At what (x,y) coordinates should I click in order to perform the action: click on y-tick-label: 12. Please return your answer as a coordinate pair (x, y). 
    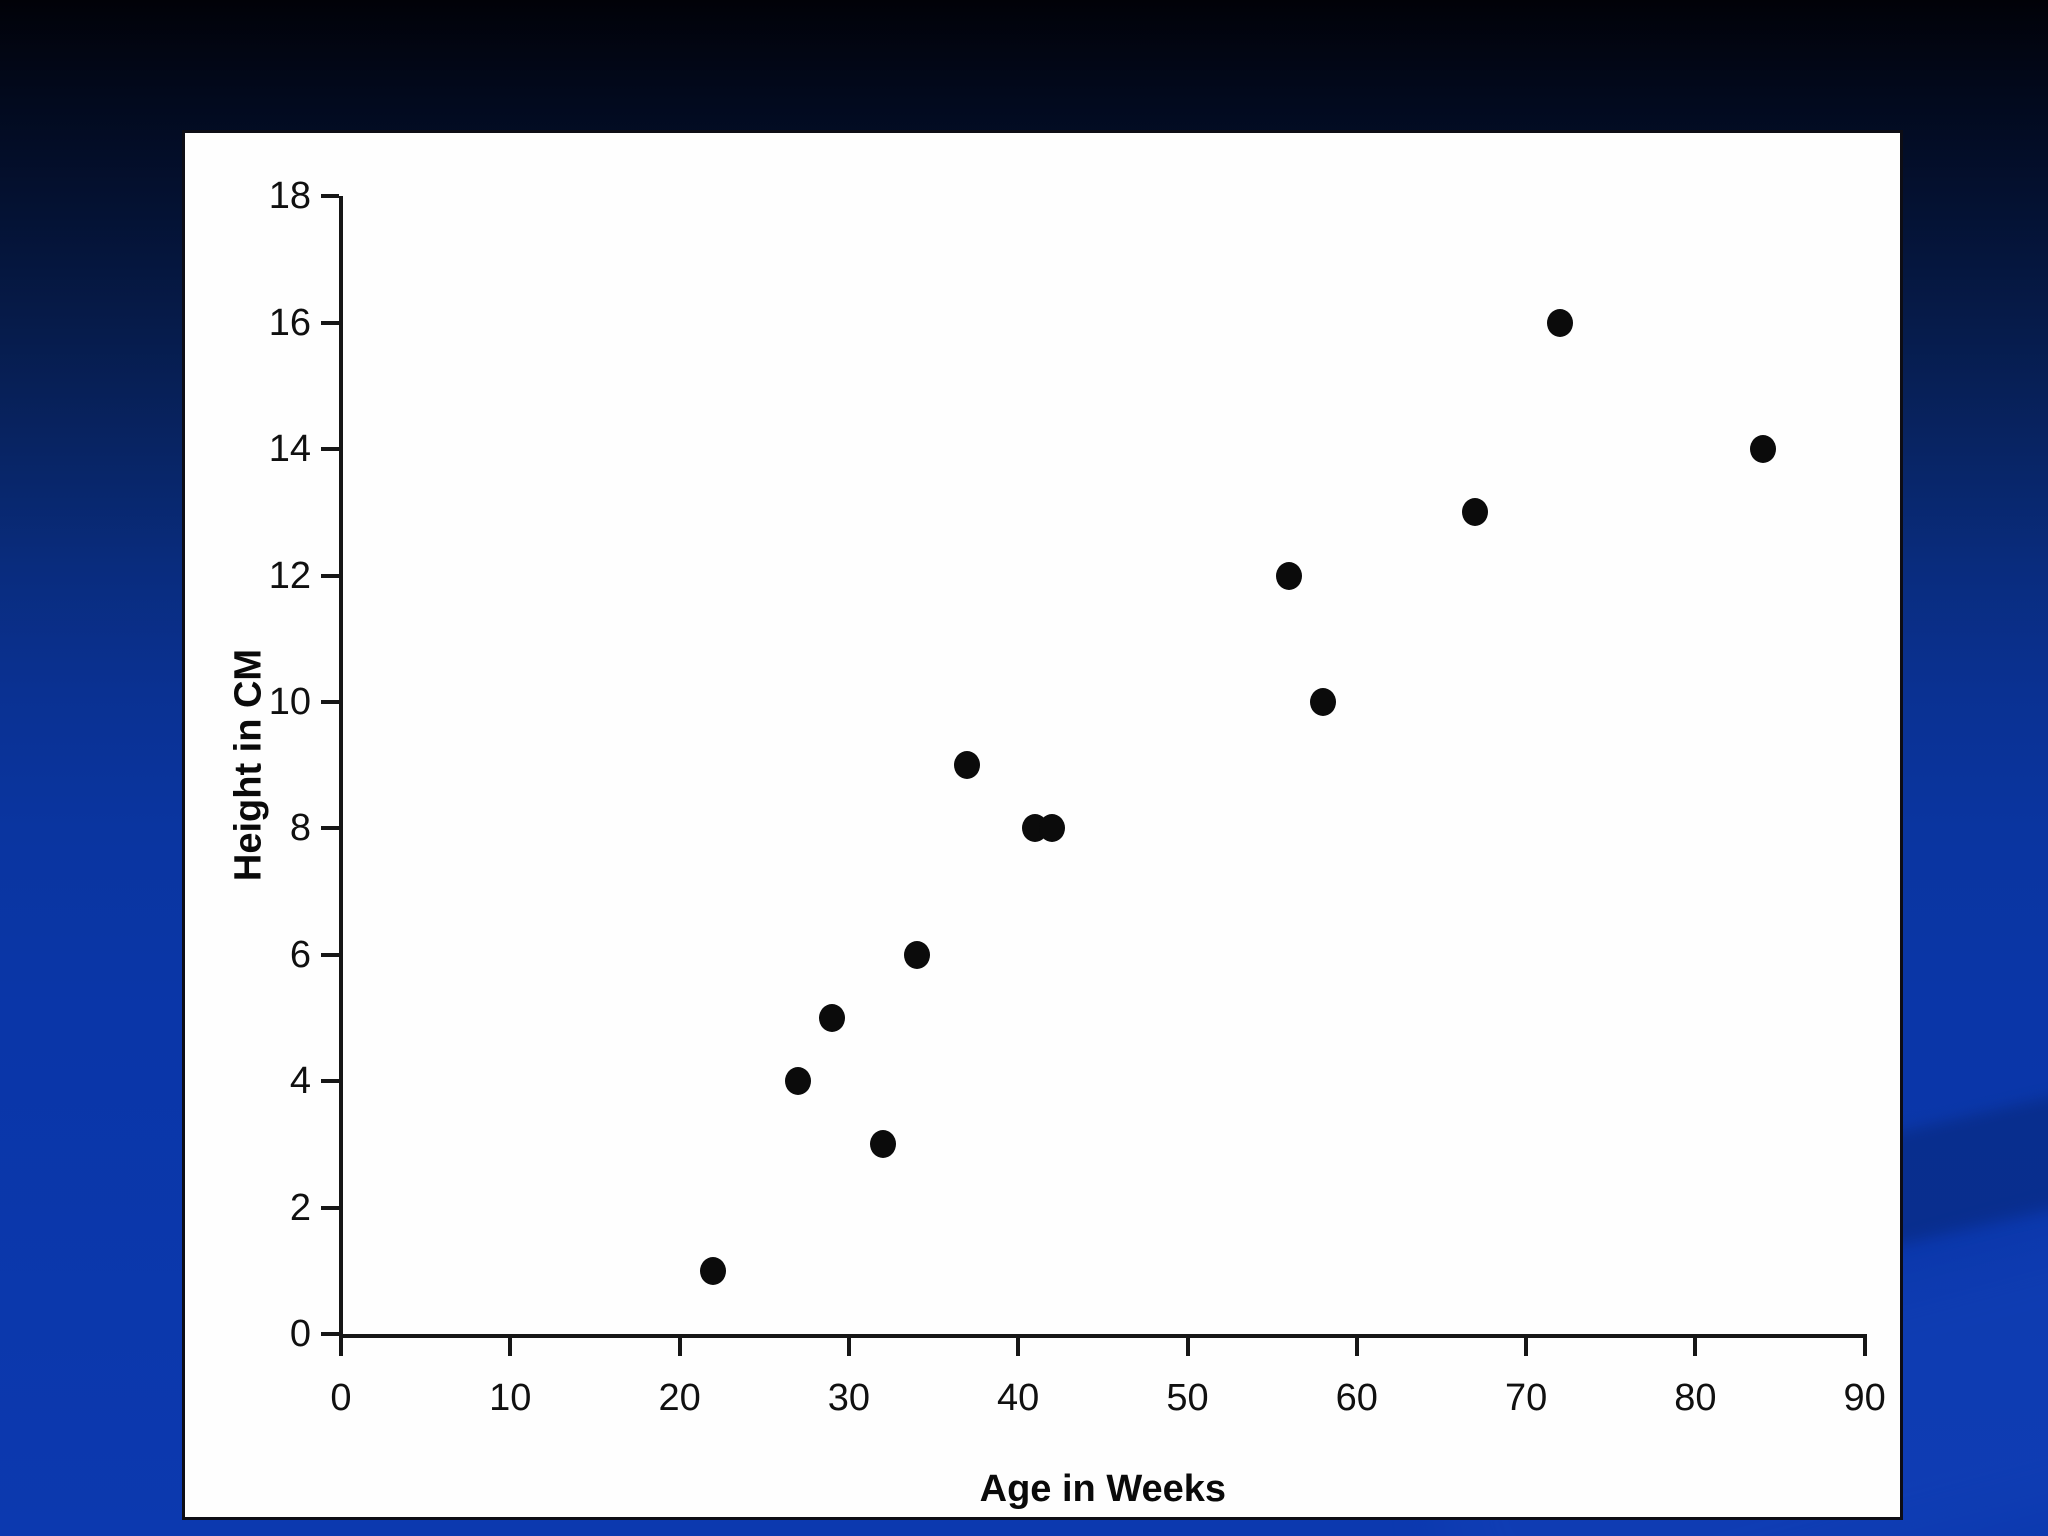
    Looking at the image, I should click on (289, 575).